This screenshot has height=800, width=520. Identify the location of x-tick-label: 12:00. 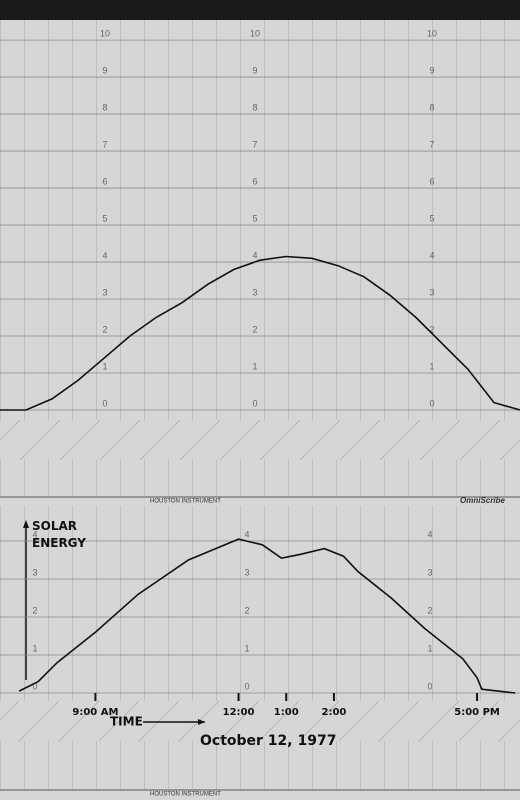
(239, 712).